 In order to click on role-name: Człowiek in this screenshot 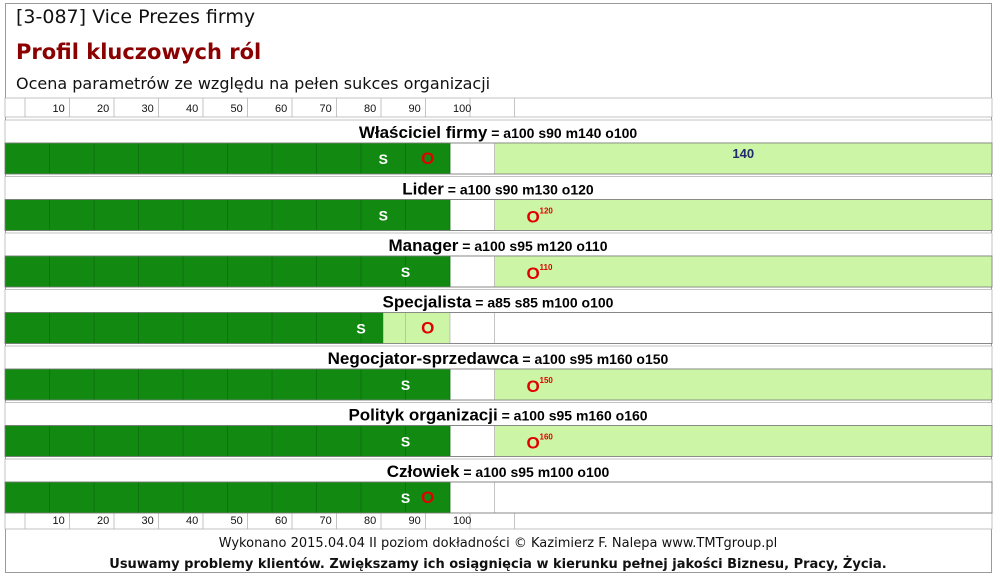, I will do `click(423, 471)`.